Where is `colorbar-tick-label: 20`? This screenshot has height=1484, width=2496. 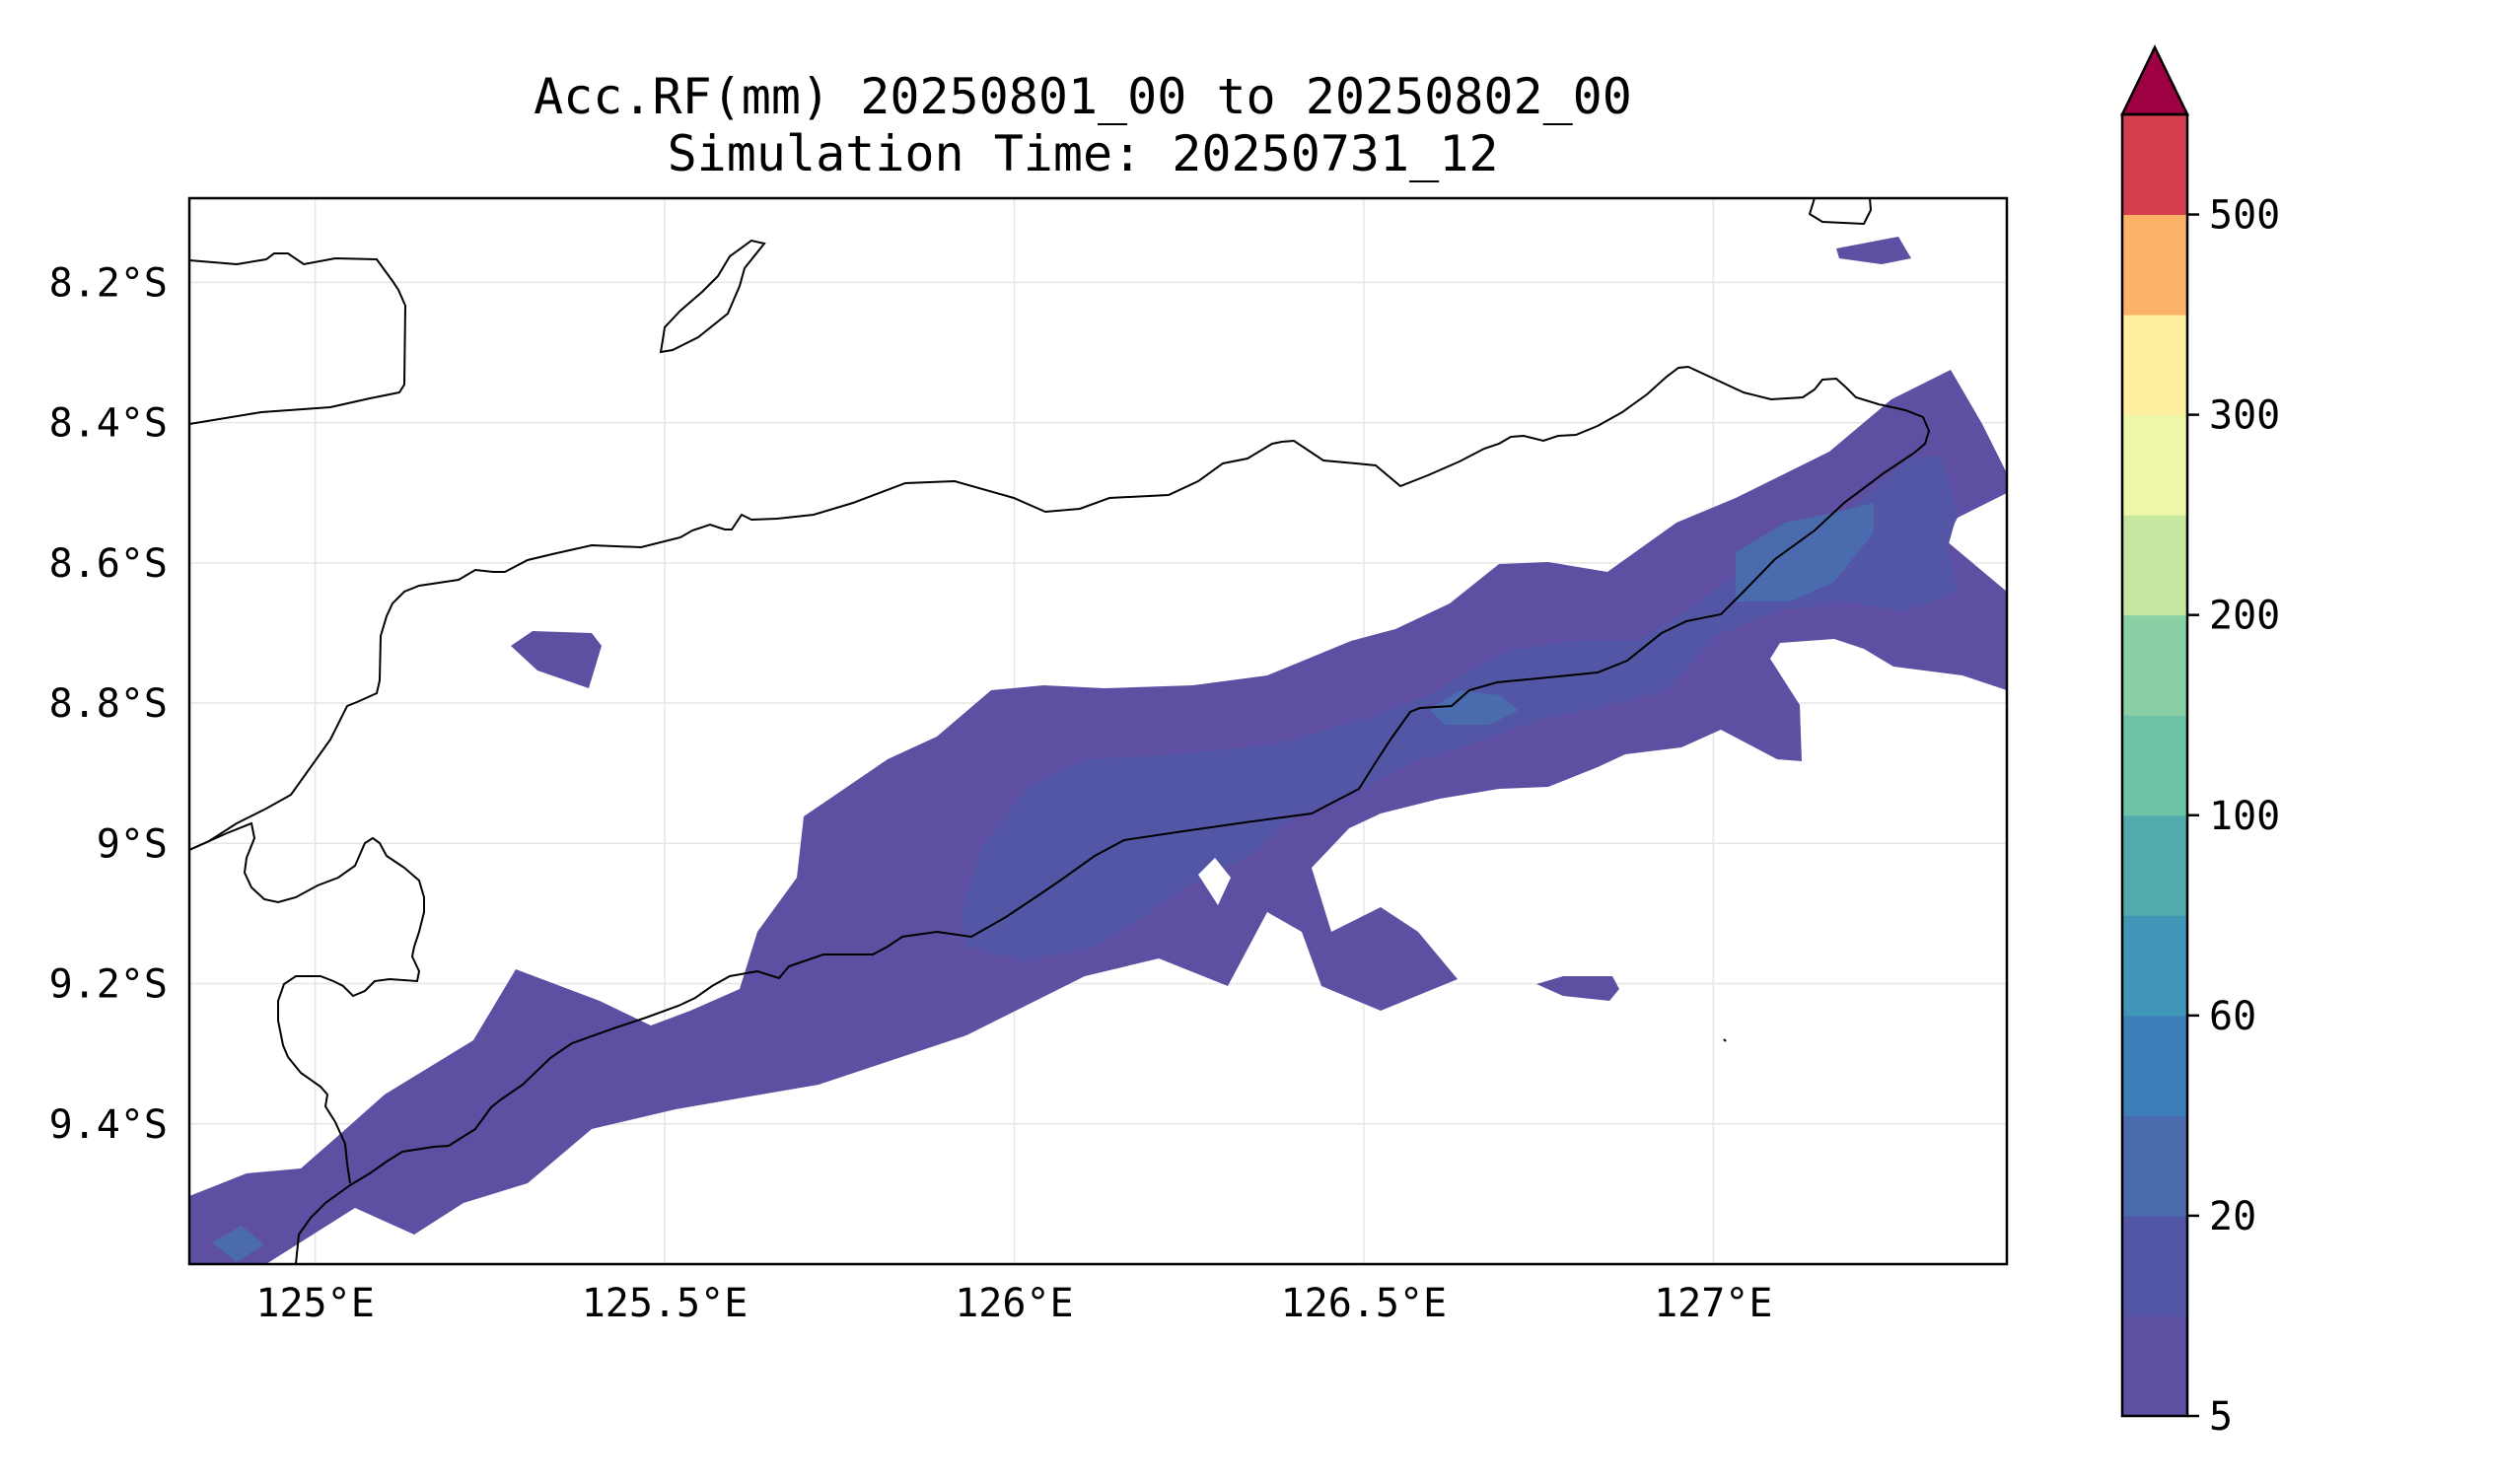 colorbar-tick-label: 20 is located at coordinates (2232, 1216).